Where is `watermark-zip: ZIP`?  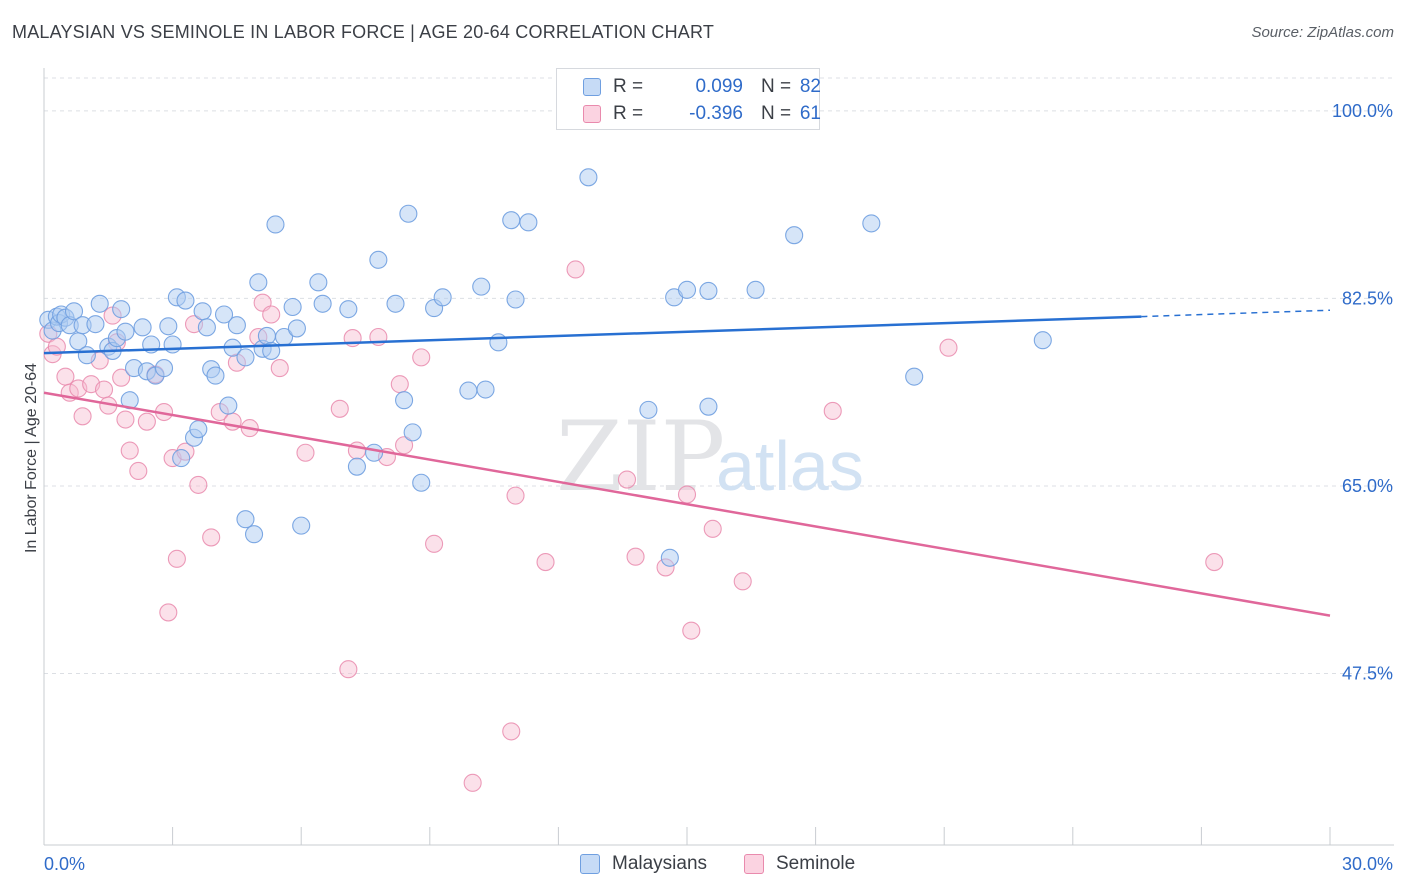
watermark-zip: ZIP is located at coordinates (640, 457).